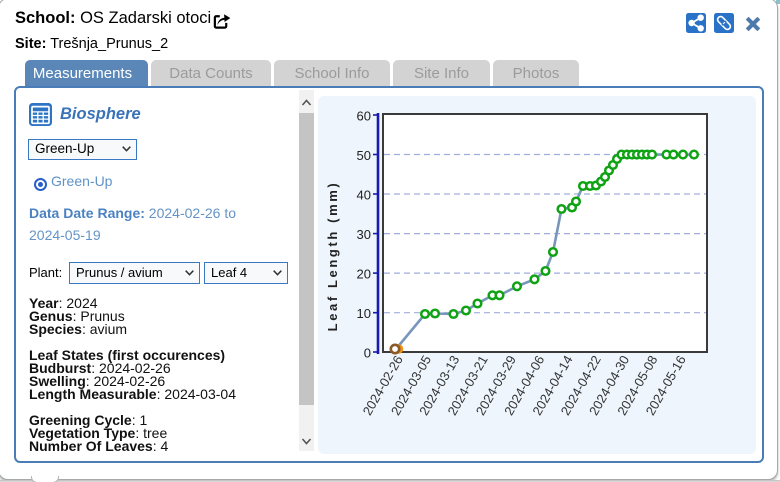 This screenshot has width=780, height=482. I want to click on svg-text: 10, so click(364, 313).